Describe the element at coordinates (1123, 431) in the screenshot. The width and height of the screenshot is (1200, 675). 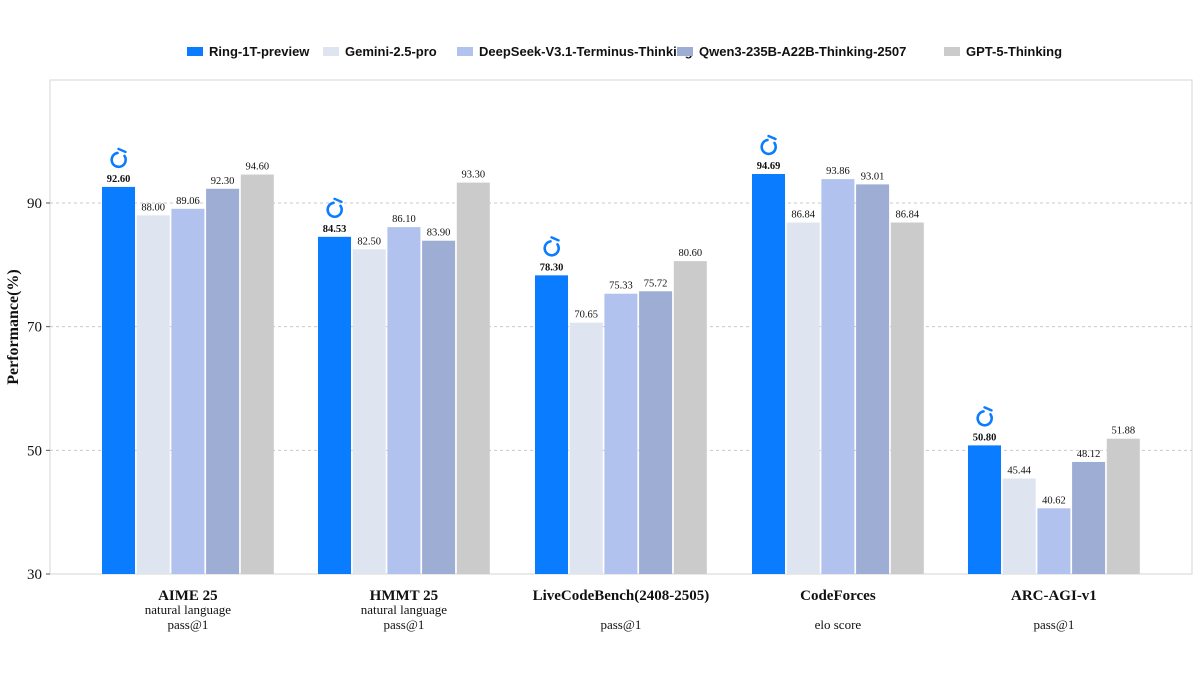
I see `data-label: 51.88` at that location.